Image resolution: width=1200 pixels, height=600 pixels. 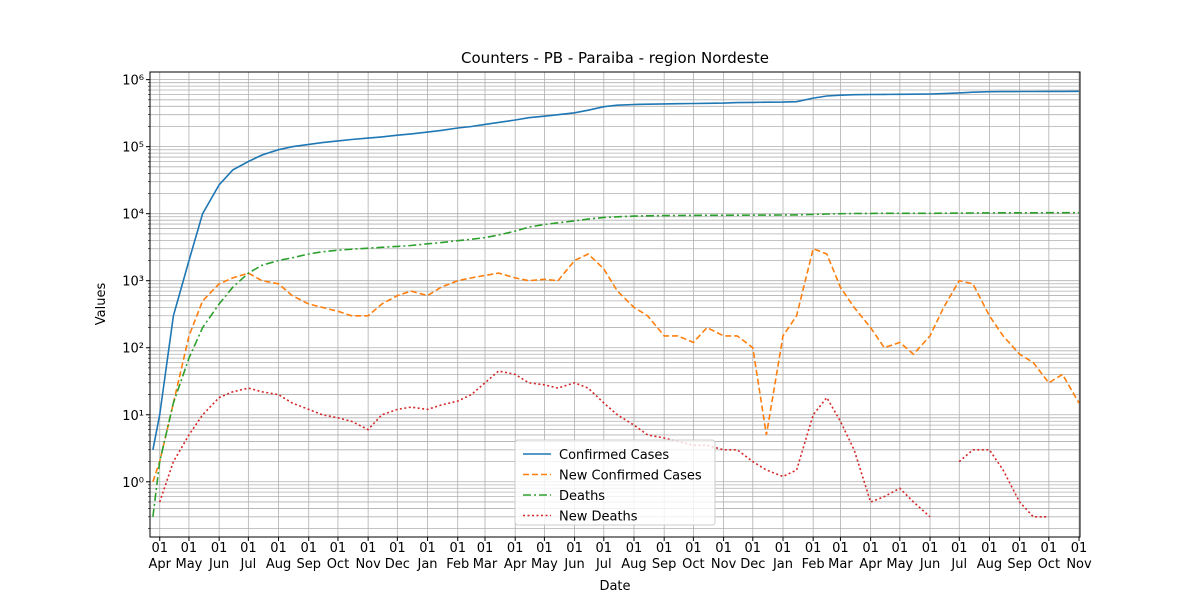 I want to click on x-axis-label: Date, so click(x=614, y=586).